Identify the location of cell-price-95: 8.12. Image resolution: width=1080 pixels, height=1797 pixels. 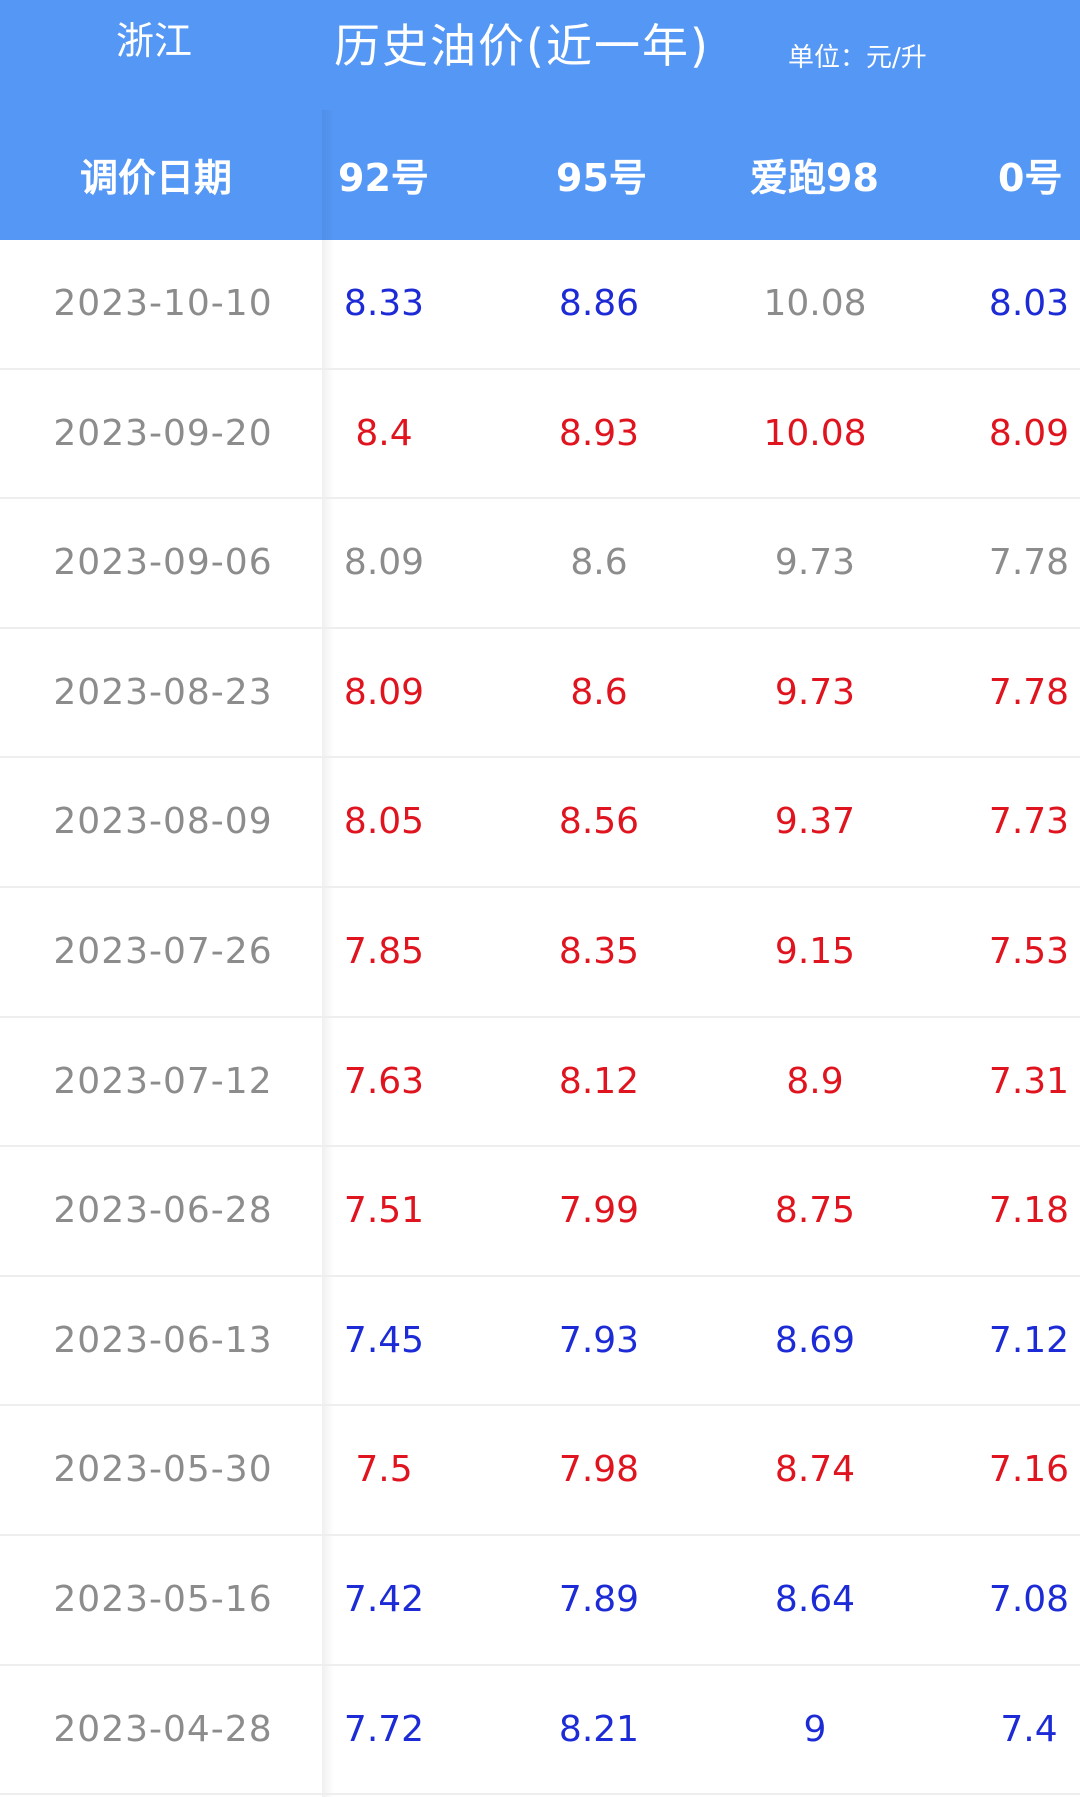
(599, 1081).